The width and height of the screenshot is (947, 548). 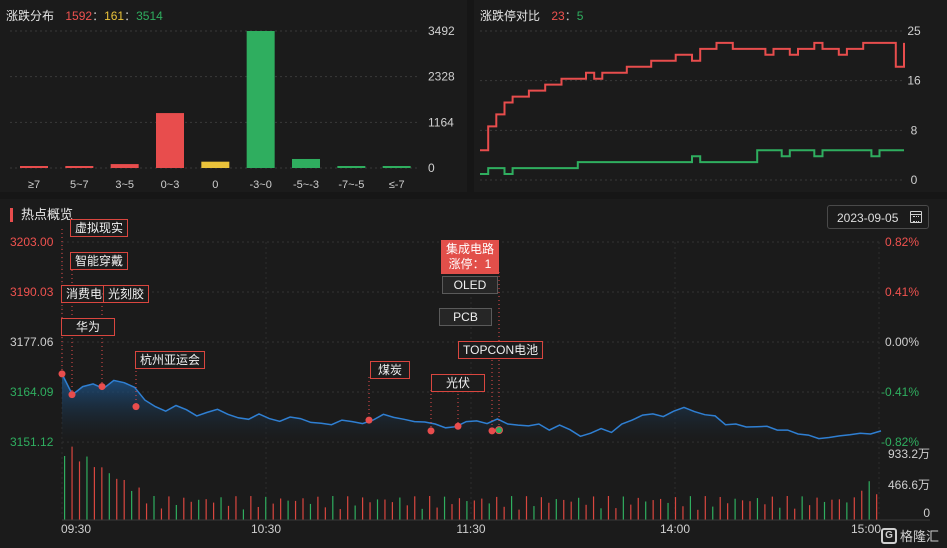 I want to click on up-count: 1592, so click(x=79, y=16).